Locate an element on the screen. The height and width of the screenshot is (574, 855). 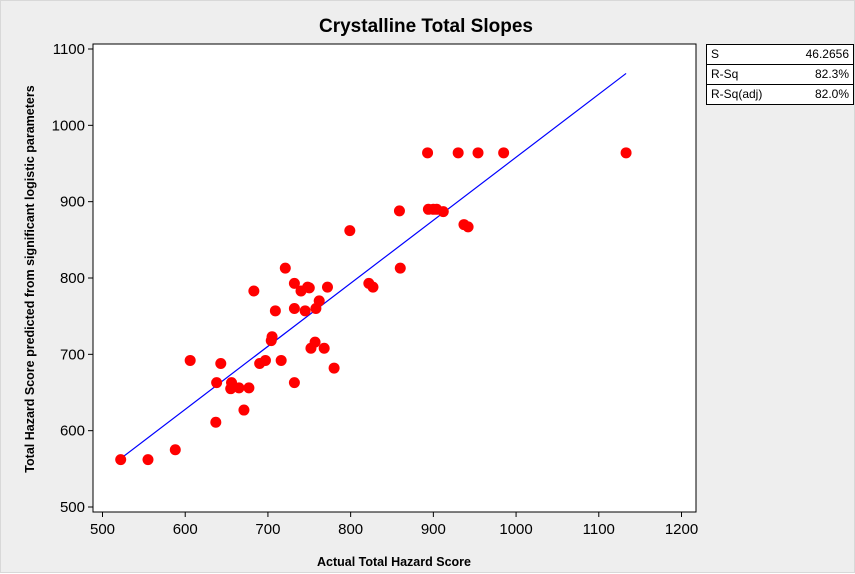
stat-value: 82.3% is located at coordinates (831, 74).